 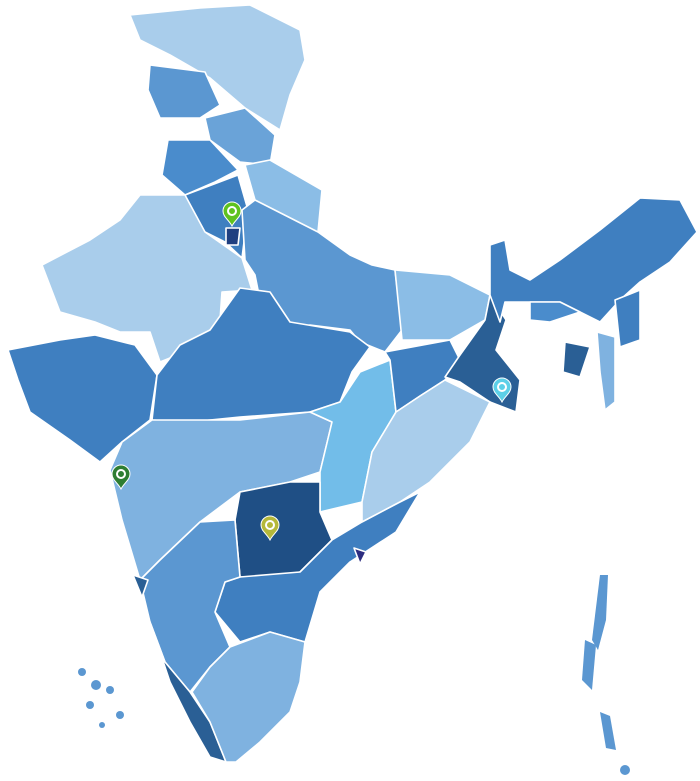 I want to click on island-group-east, so click(x=606, y=675).